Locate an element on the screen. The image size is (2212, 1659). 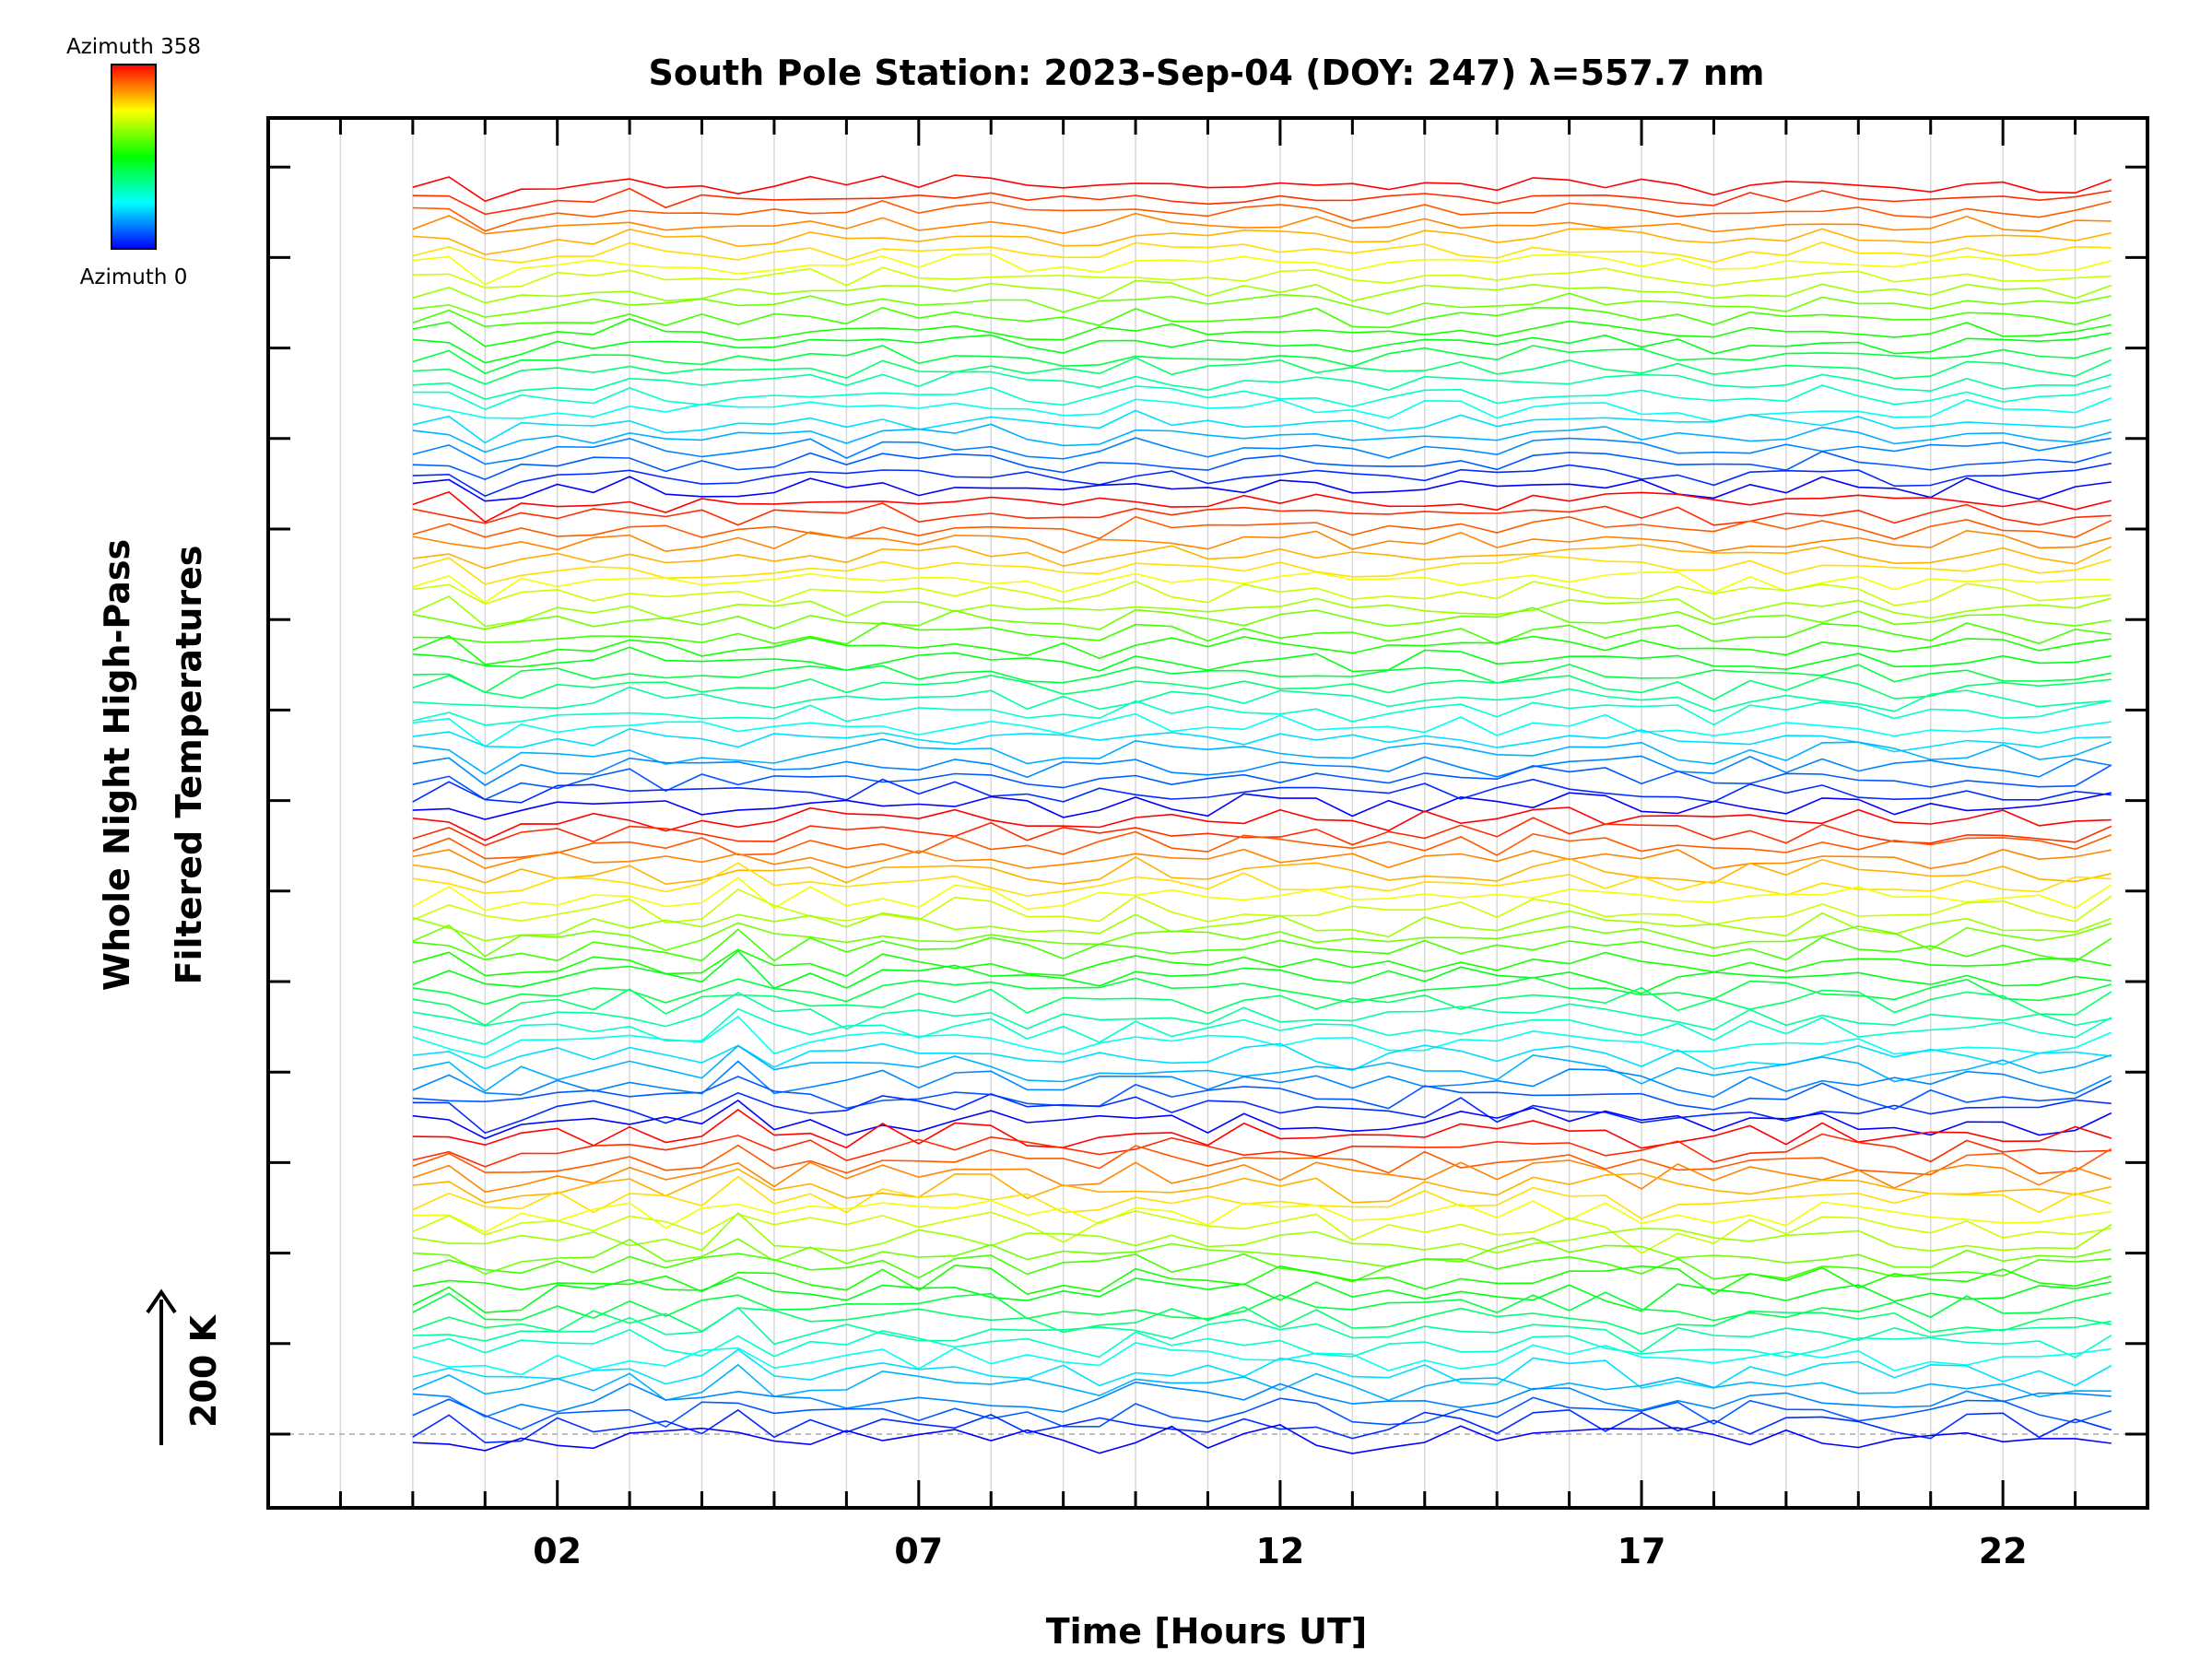
colorbar-gradient is located at coordinates (134, 157).